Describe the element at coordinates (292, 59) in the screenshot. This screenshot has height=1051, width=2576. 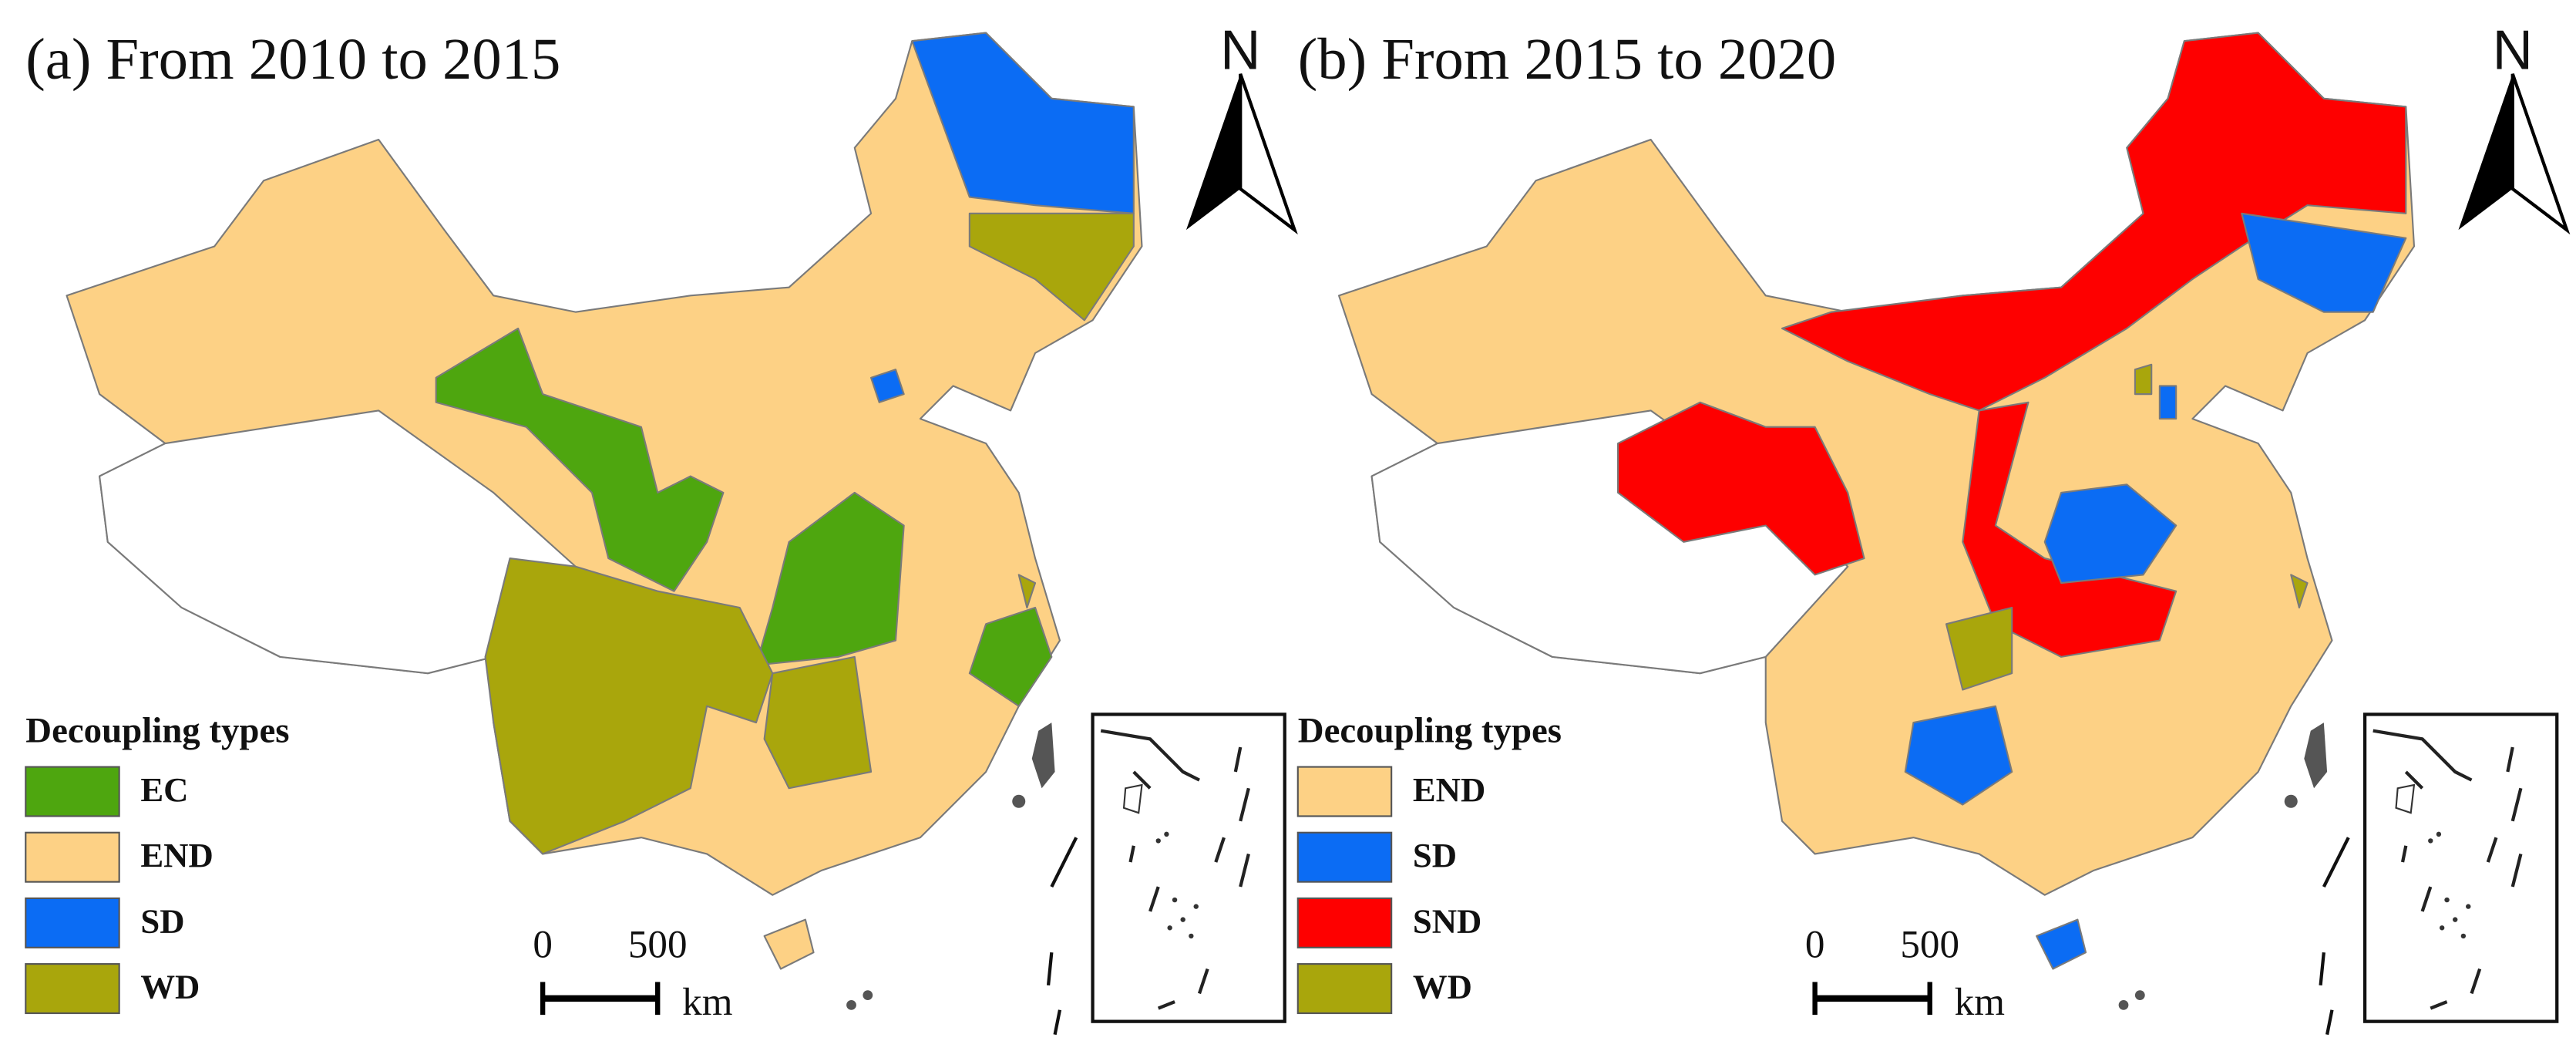
I see `panel-title: (a) From 2010 to 2015` at that location.